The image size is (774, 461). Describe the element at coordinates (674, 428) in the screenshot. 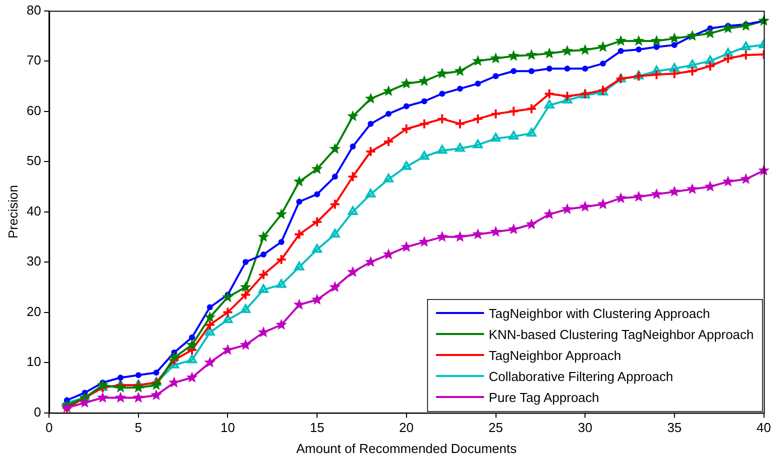

I see `x-tick-label: 35` at that location.